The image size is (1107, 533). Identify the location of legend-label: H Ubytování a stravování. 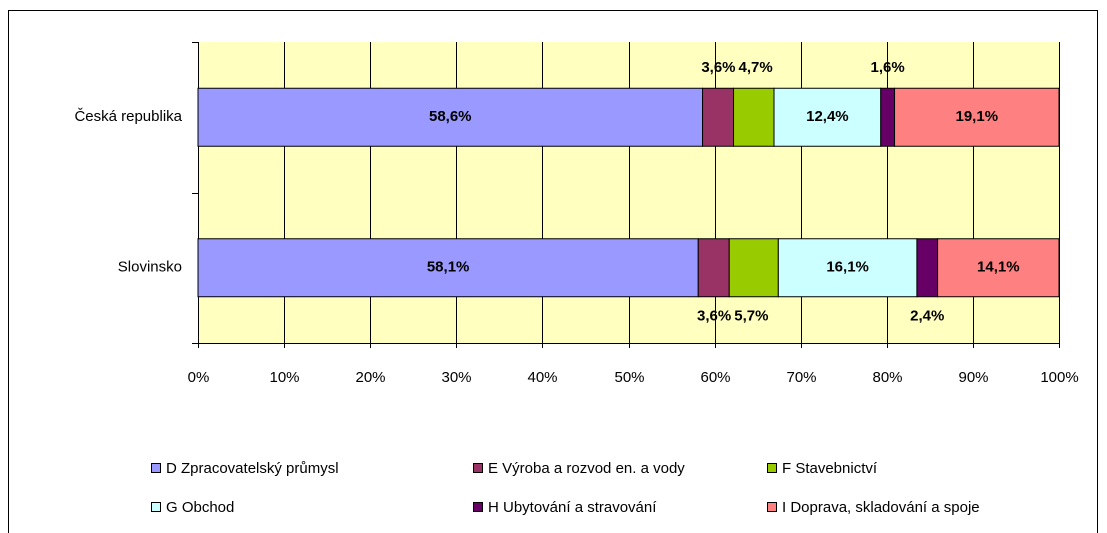
(572, 507).